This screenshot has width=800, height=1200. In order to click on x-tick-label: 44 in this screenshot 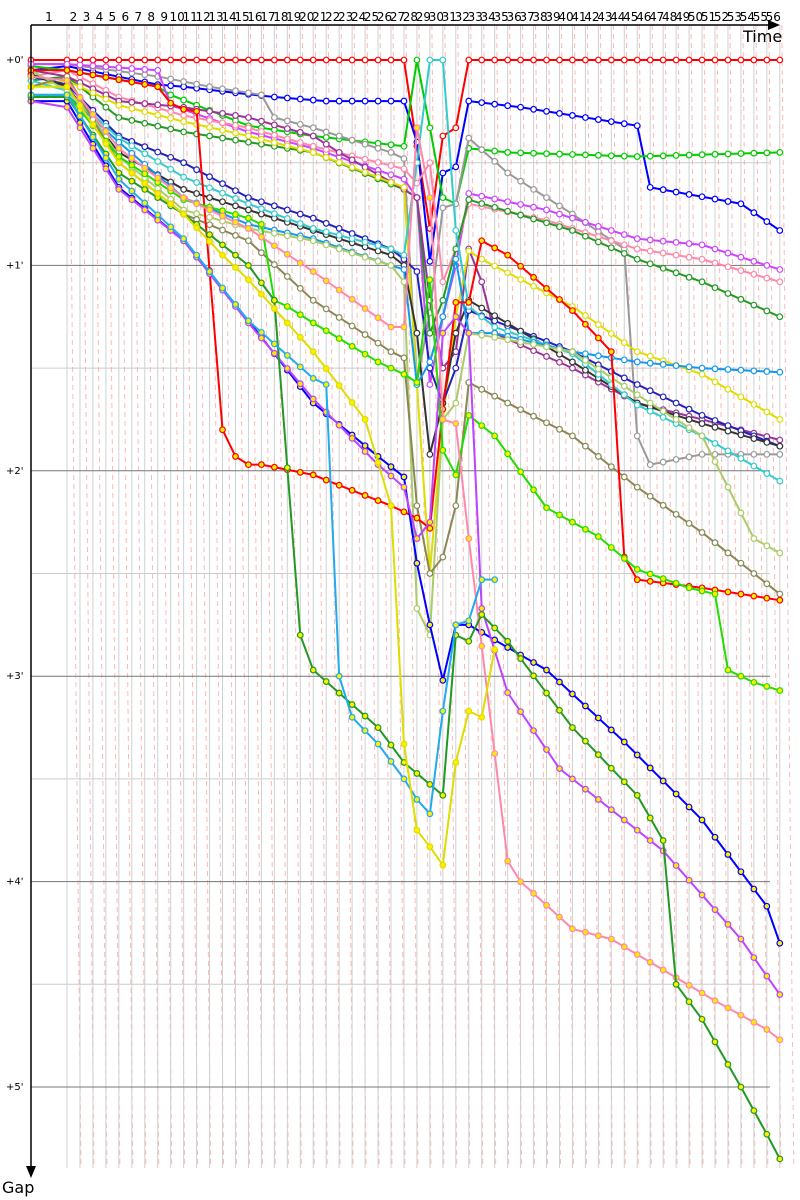, I will do `click(617, 17)`.